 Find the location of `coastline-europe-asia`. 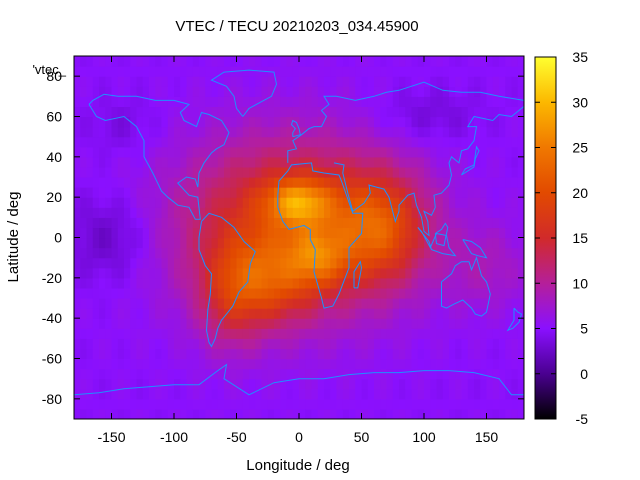

coastline-europe-asia is located at coordinates (405, 122).